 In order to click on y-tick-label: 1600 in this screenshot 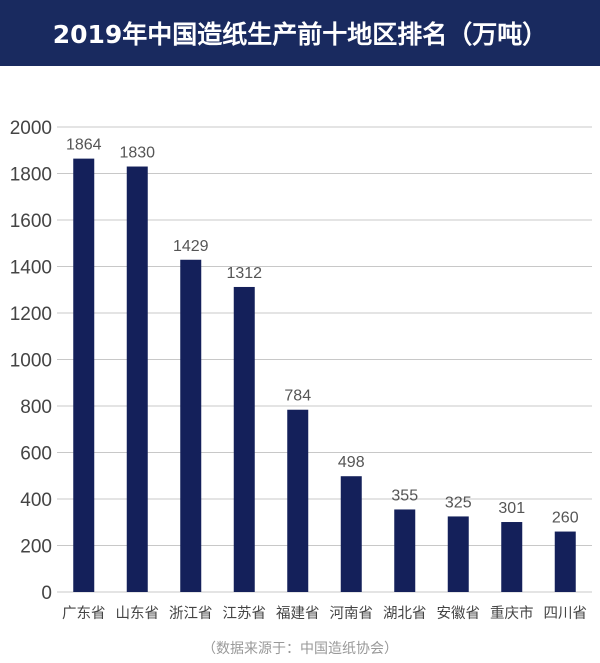, I will do `click(31, 221)`.